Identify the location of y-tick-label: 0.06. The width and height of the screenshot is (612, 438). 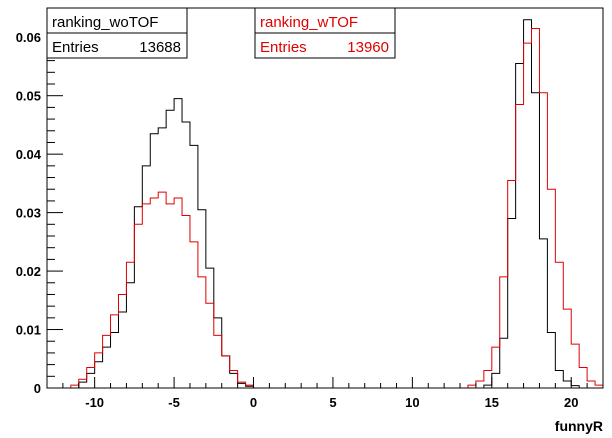
(28, 37).